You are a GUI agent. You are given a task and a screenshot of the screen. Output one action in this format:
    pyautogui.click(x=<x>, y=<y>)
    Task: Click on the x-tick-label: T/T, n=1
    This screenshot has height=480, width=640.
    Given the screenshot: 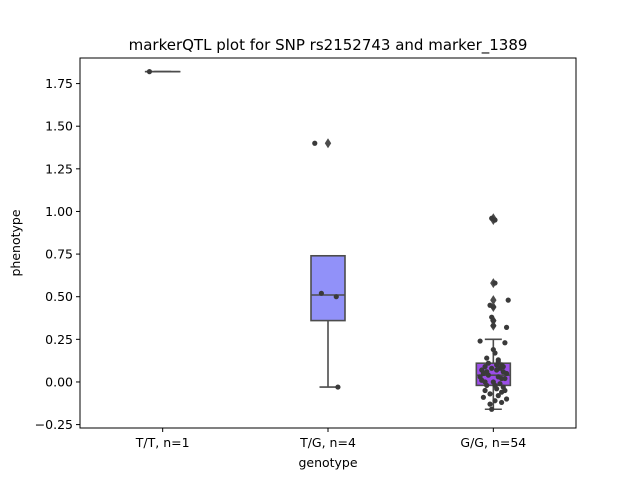 What is the action you would take?
    pyautogui.click(x=162, y=442)
    